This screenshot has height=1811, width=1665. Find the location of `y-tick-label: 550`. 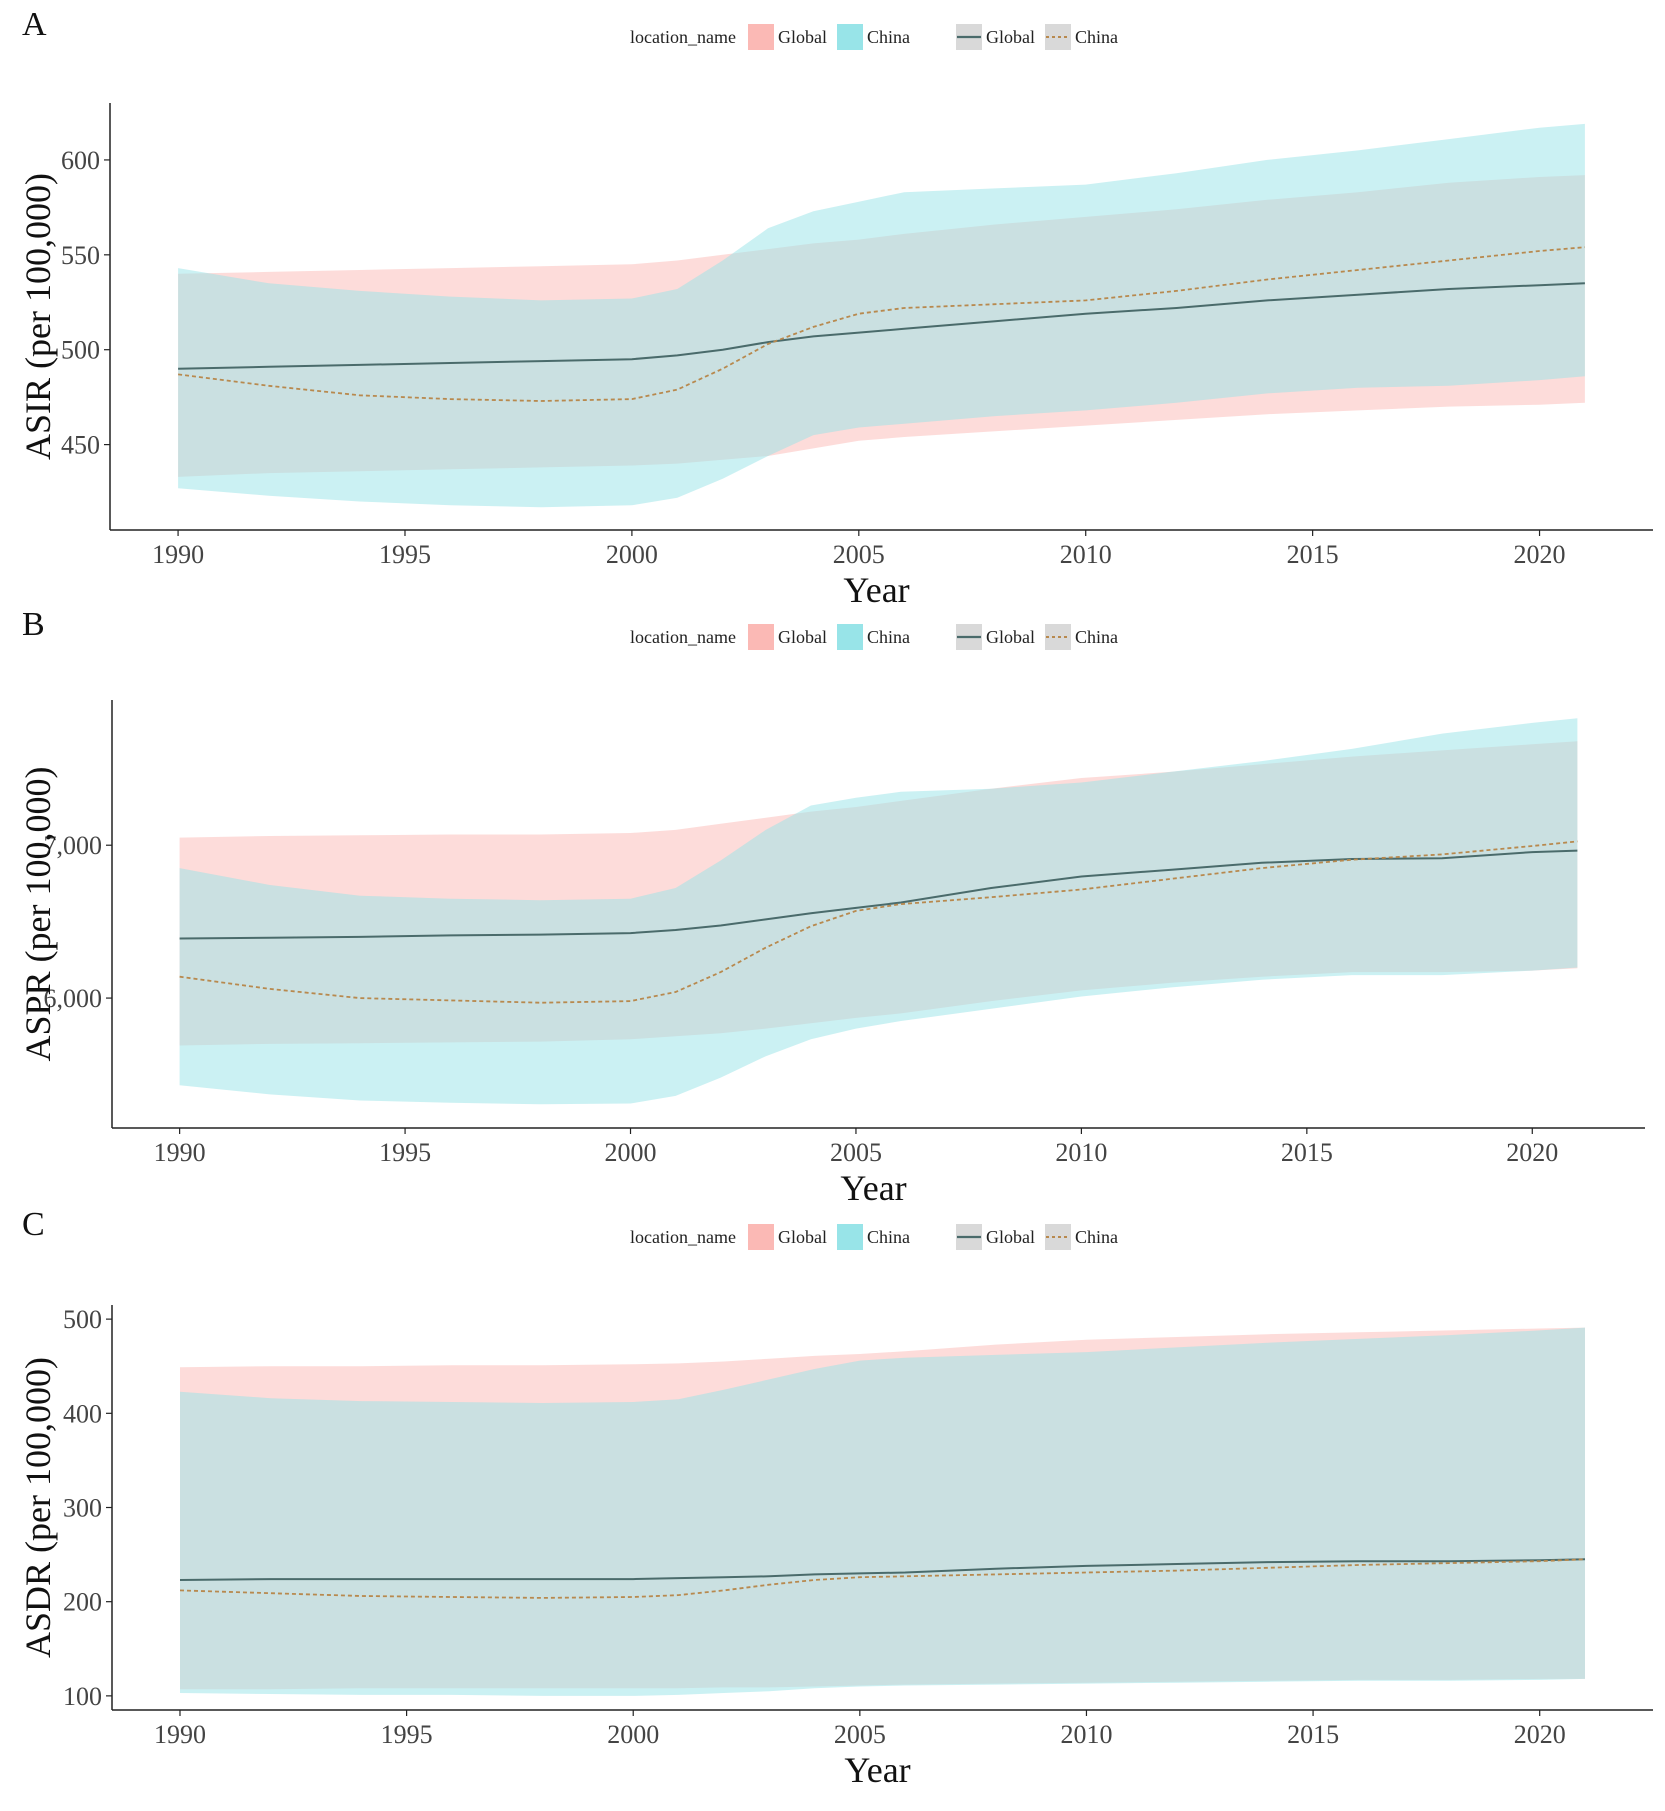

y-tick-label: 550 is located at coordinates (80, 255).